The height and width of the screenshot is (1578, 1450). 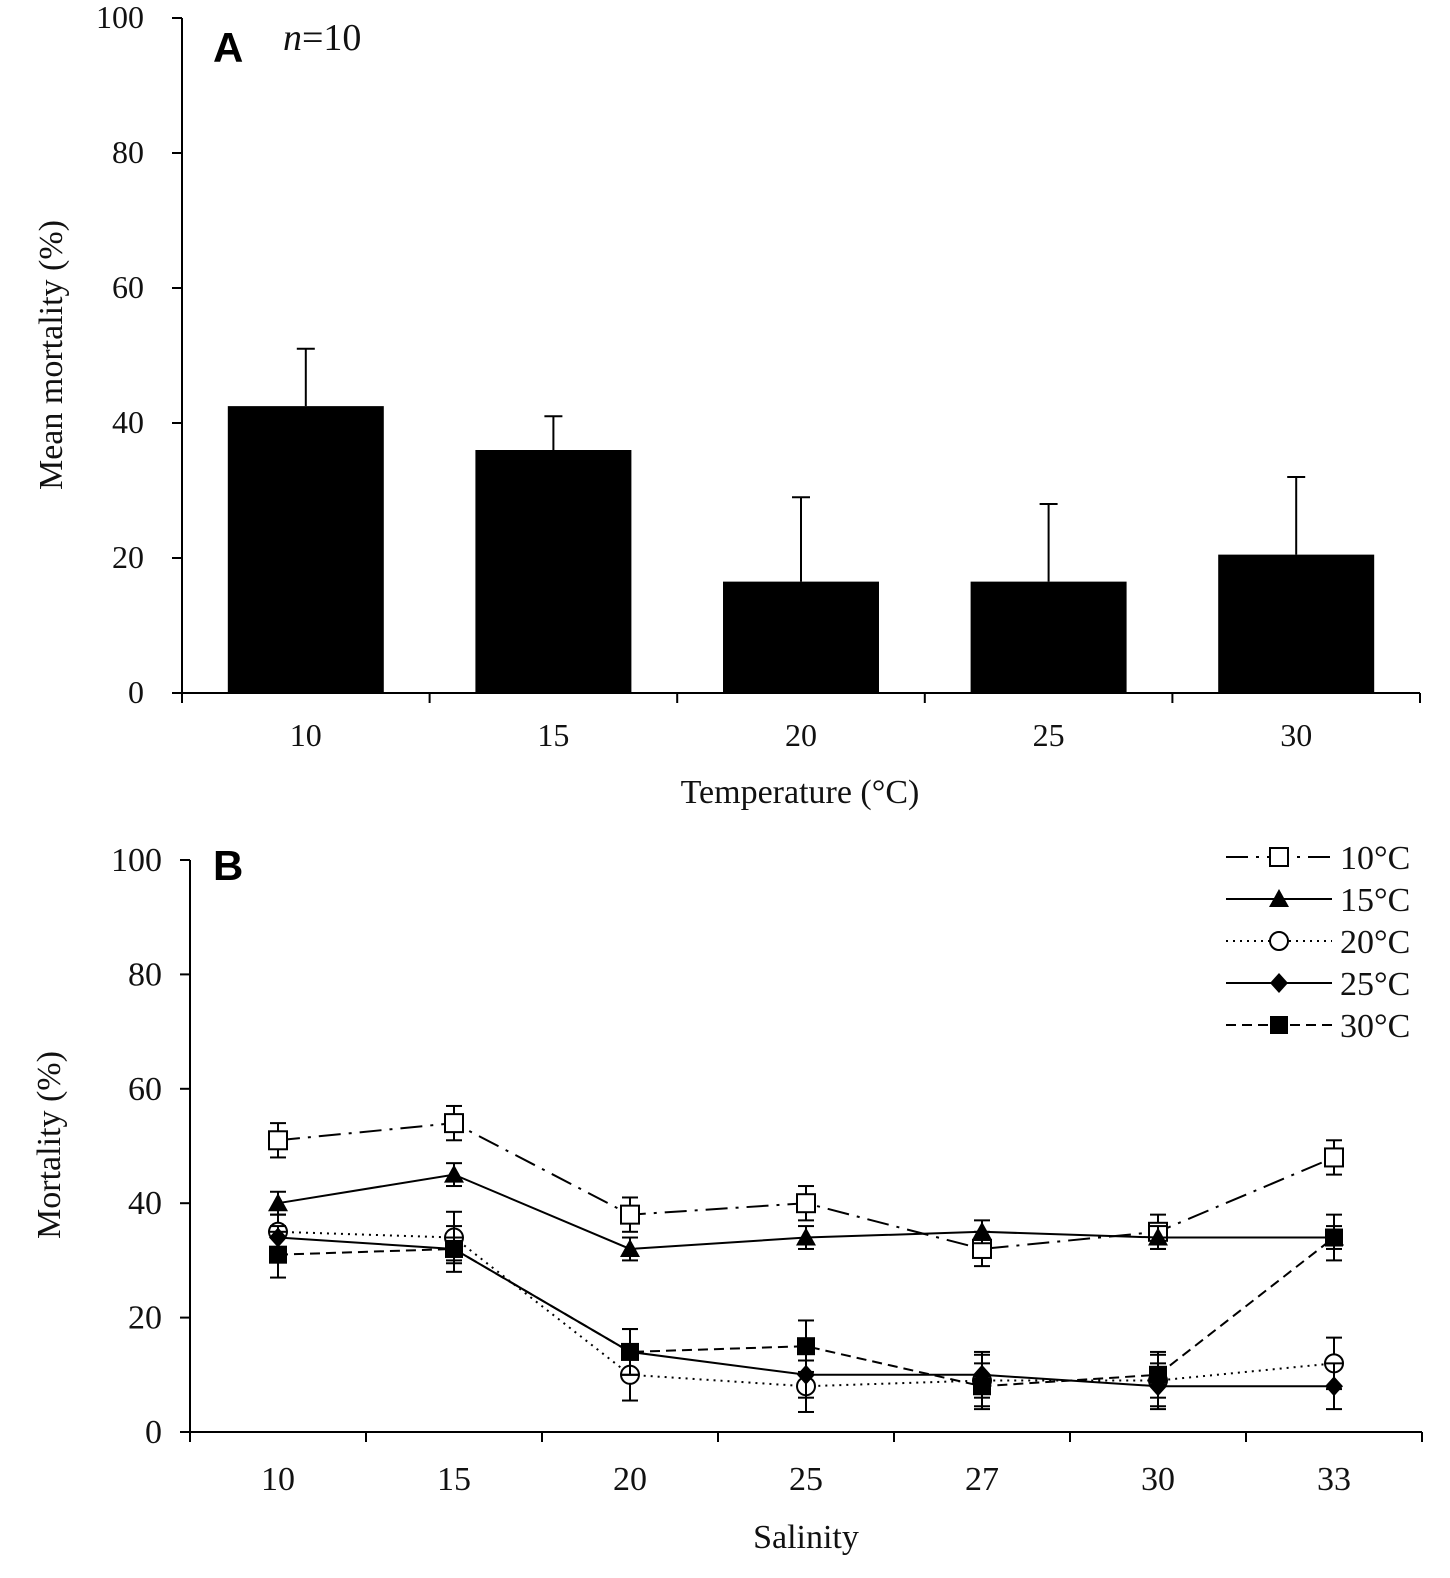 What do you see at coordinates (806, 1318) in the screenshot?
I see `series-25c` at bounding box center [806, 1318].